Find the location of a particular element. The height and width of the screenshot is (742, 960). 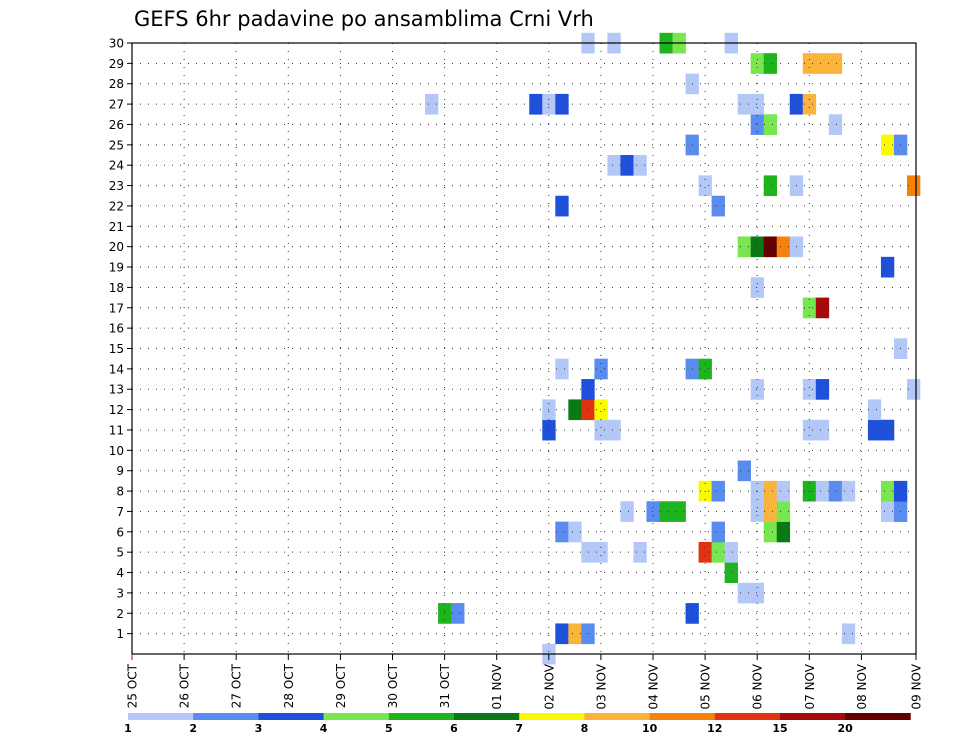

y-tick-label: 7 is located at coordinates (120, 512).